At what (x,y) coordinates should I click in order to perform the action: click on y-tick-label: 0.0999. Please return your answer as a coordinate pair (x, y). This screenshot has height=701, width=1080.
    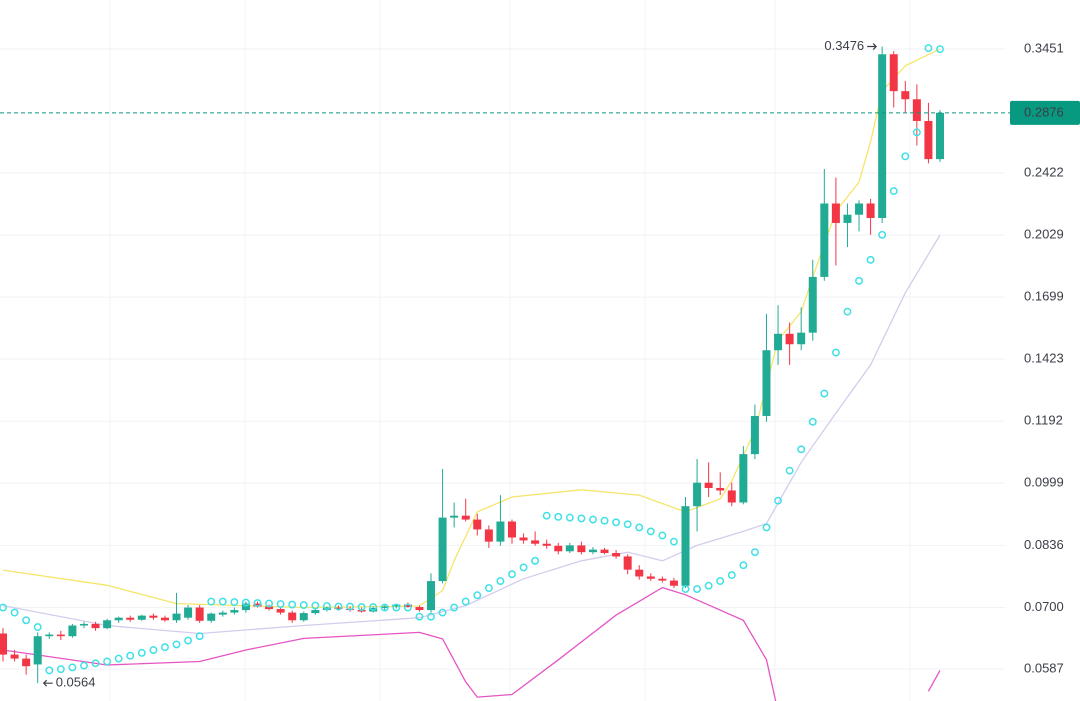
    Looking at the image, I should click on (1044, 481).